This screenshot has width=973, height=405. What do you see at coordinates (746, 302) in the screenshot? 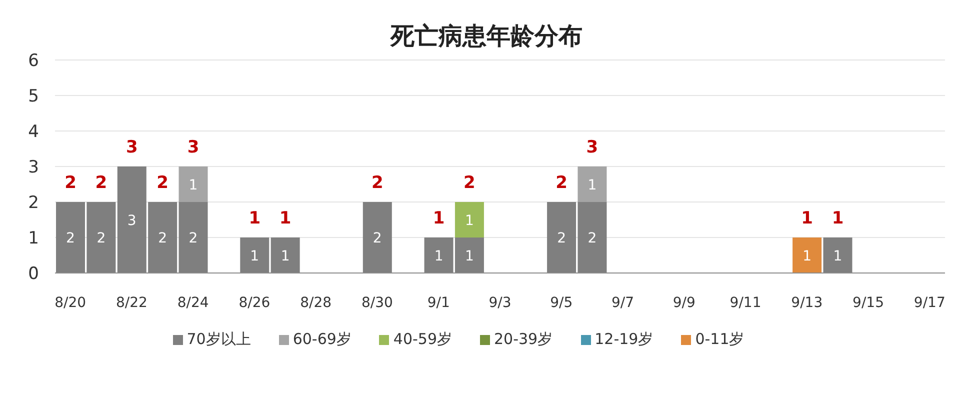
I see `x-tick-label: 9/11` at bounding box center [746, 302].